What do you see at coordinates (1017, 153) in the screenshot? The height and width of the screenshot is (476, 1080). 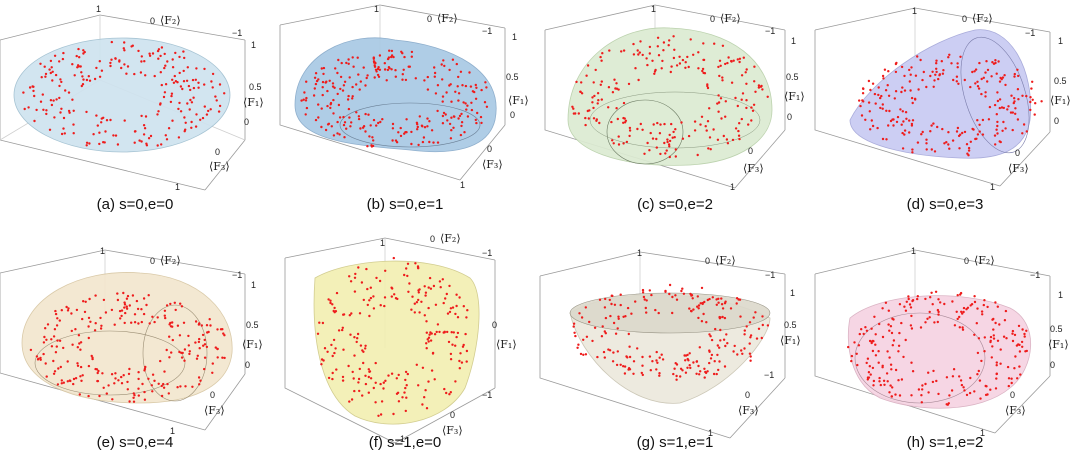 I see `tick-f3-zero: 0` at bounding box center [1017, 153].